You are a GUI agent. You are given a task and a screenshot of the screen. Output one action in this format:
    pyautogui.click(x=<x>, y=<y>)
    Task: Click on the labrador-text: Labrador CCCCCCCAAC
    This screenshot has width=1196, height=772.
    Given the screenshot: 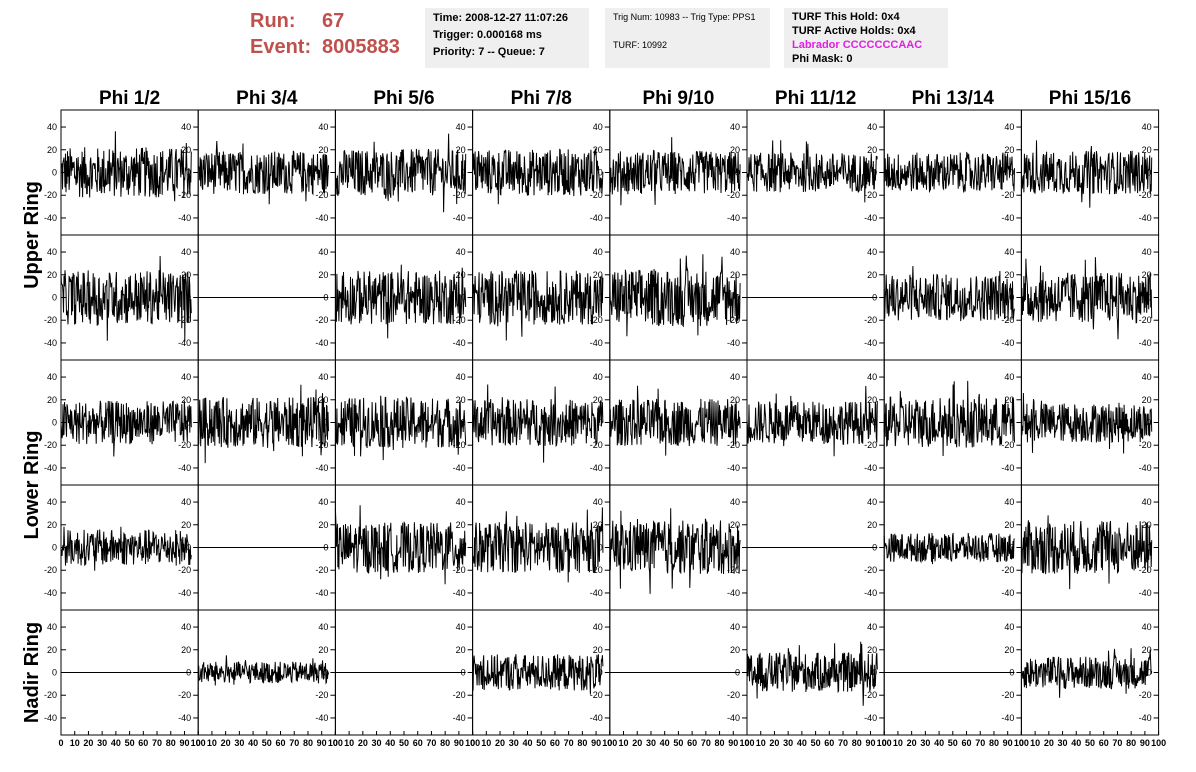 What is the action you would take?
    pyautogui.click(x=857, y=45)
    